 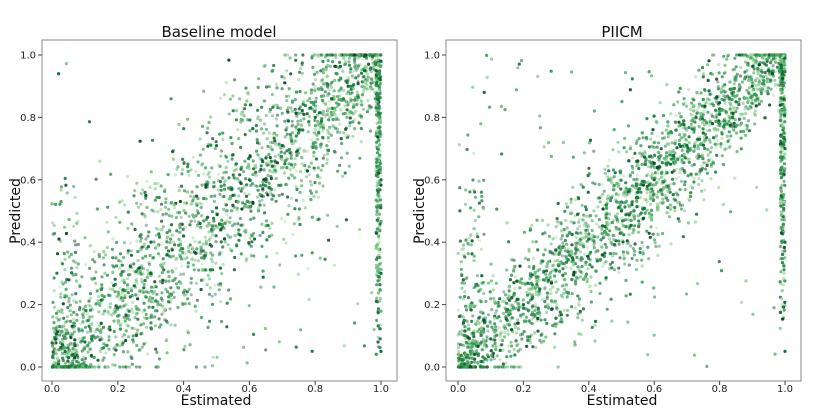 I want to click on x-tick-label: 1.0, so click(x=381, y=389).